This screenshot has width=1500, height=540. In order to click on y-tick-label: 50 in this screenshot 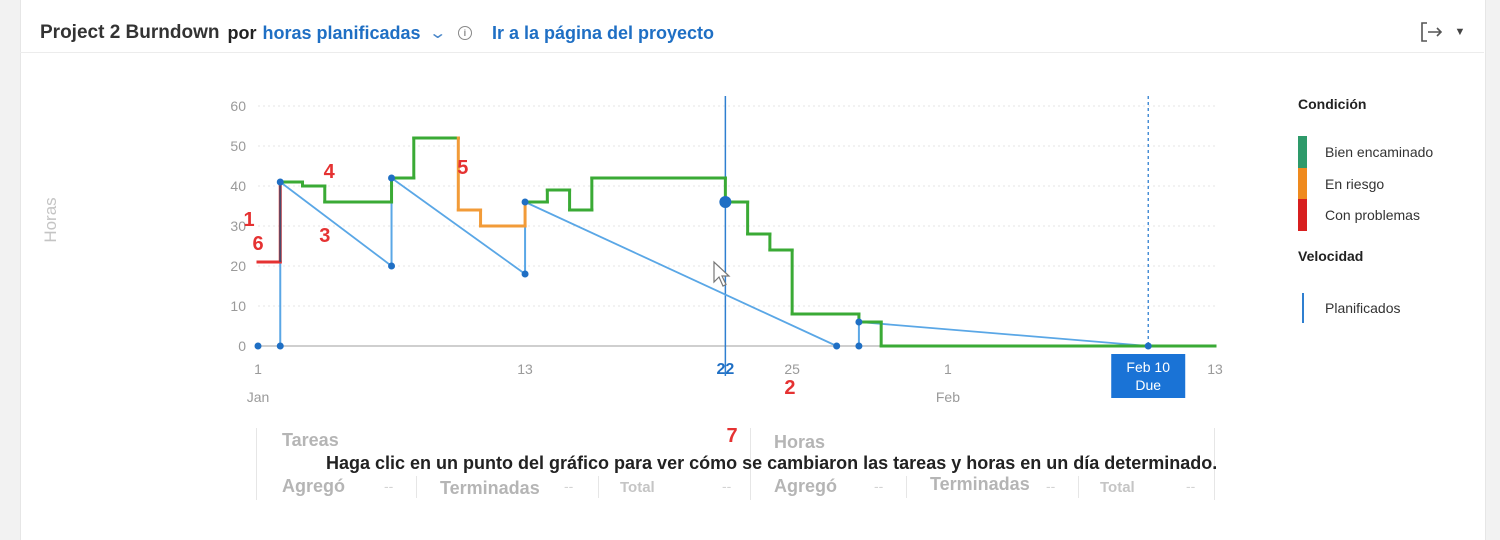, I will do `click(238, 146)`.